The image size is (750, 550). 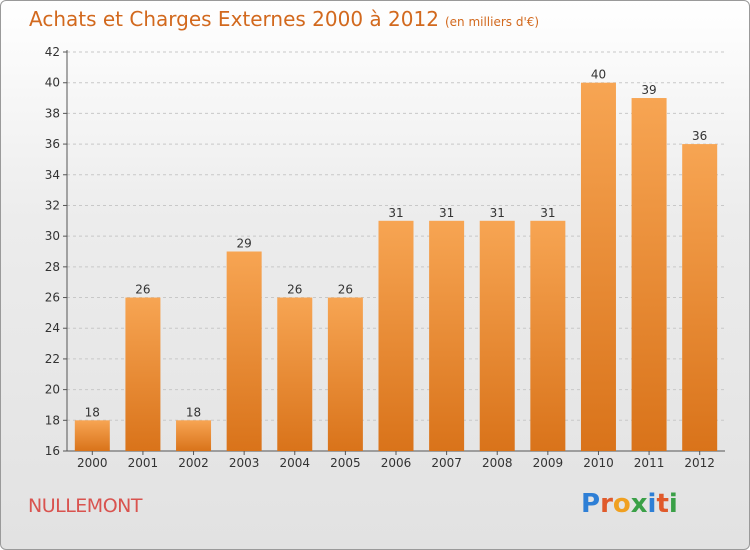 I want to click on y-tick-label: 22, so click(x=52, y=359).